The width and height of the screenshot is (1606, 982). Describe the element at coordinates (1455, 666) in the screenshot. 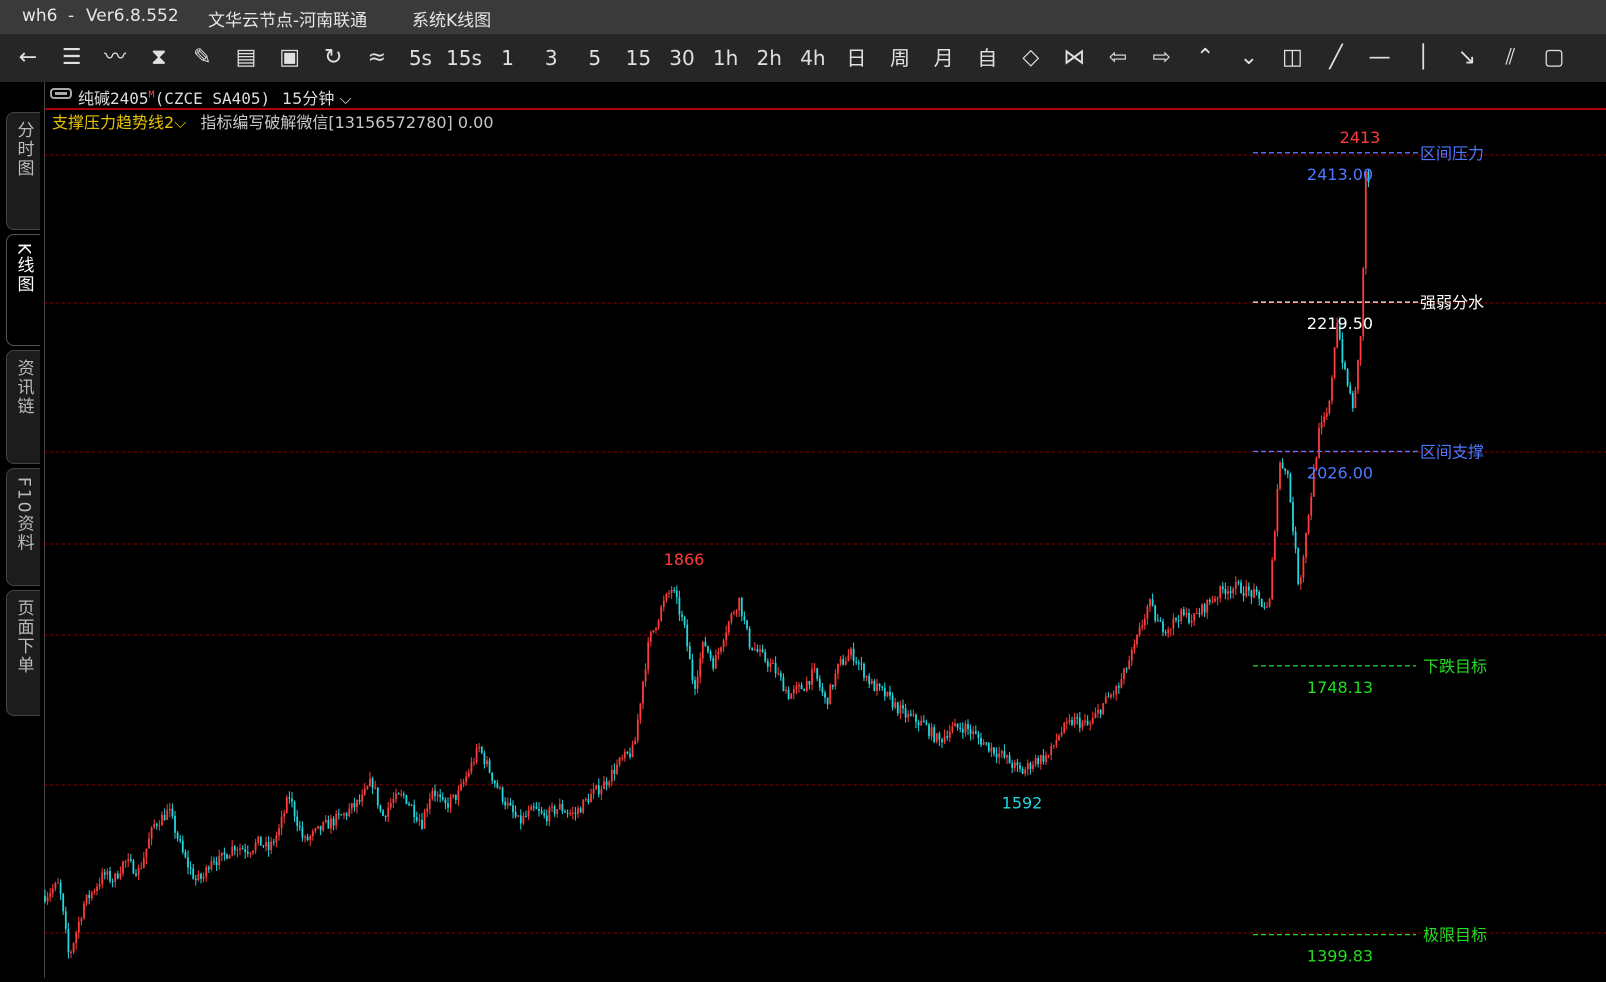

I see `level-label-down_target: 下跌目标` at that location.